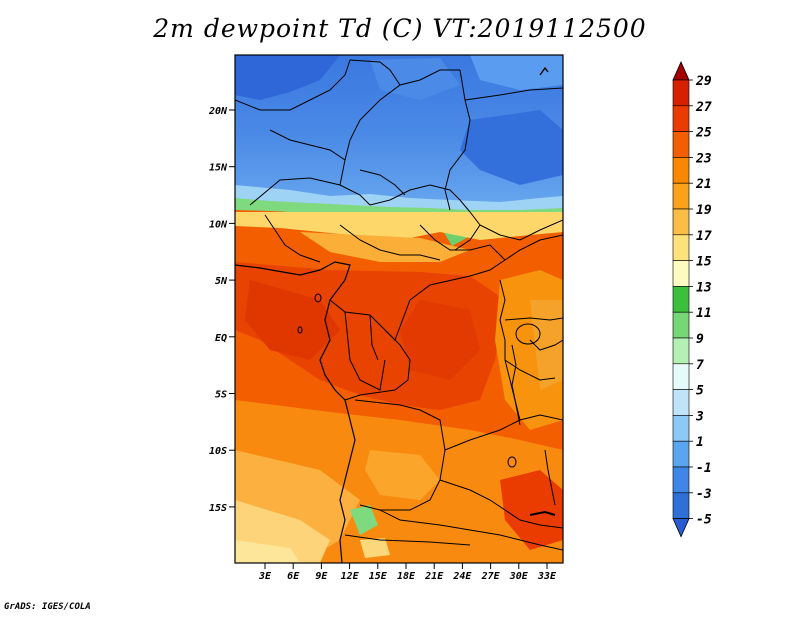  I want to click on colorbar: 29 27 25 23 21 19 17 15 13 11 9 7 5 3 1 -1 -3 -5, so click(692, 299).